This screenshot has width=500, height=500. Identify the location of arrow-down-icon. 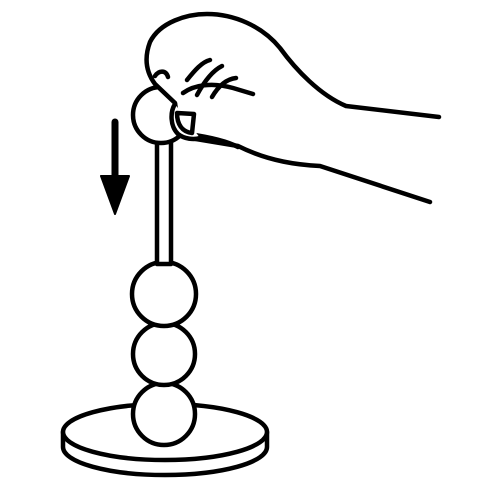
(115, 166).